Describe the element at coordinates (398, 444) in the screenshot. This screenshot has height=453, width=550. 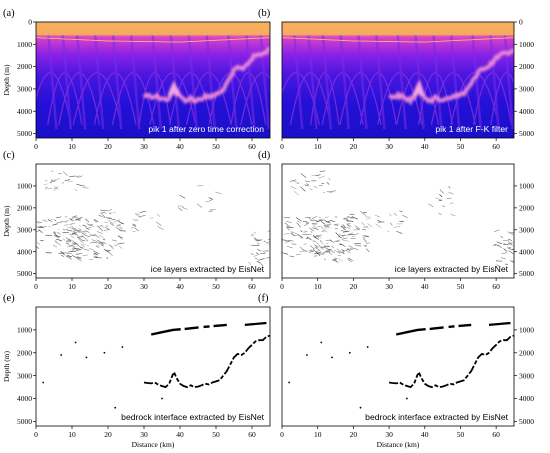
I see `x-axis-title: Distance (km)` at that location.